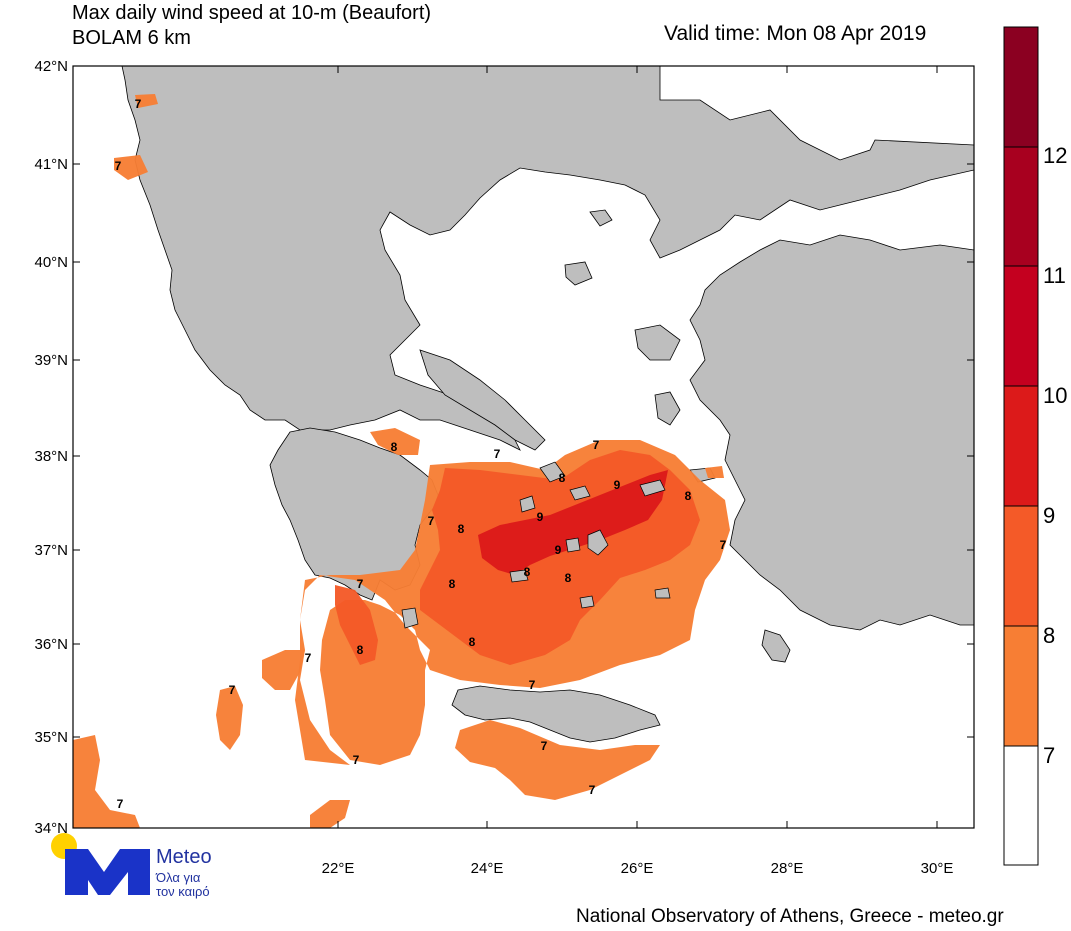  What do you see at coordinates (107, 872) in the screenshot?
I see `meteo-m-icon` at bounding box center [107, 872].